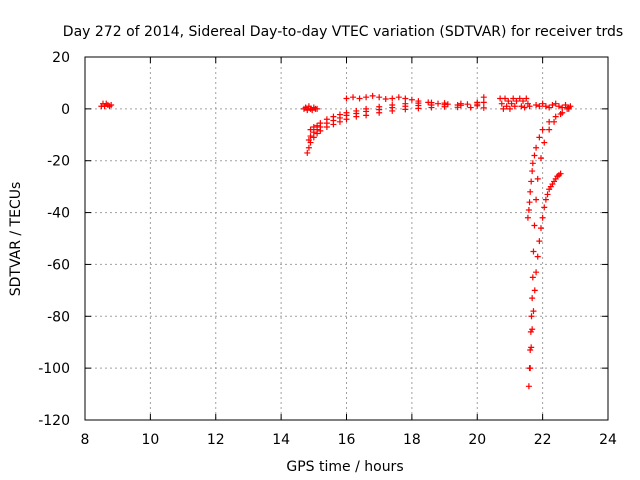 The width and height of the screenshot is (640, 480). Describe the element at coordinates (216, 440) in the screenshot. I see `x-tick-label: 12` at that location.